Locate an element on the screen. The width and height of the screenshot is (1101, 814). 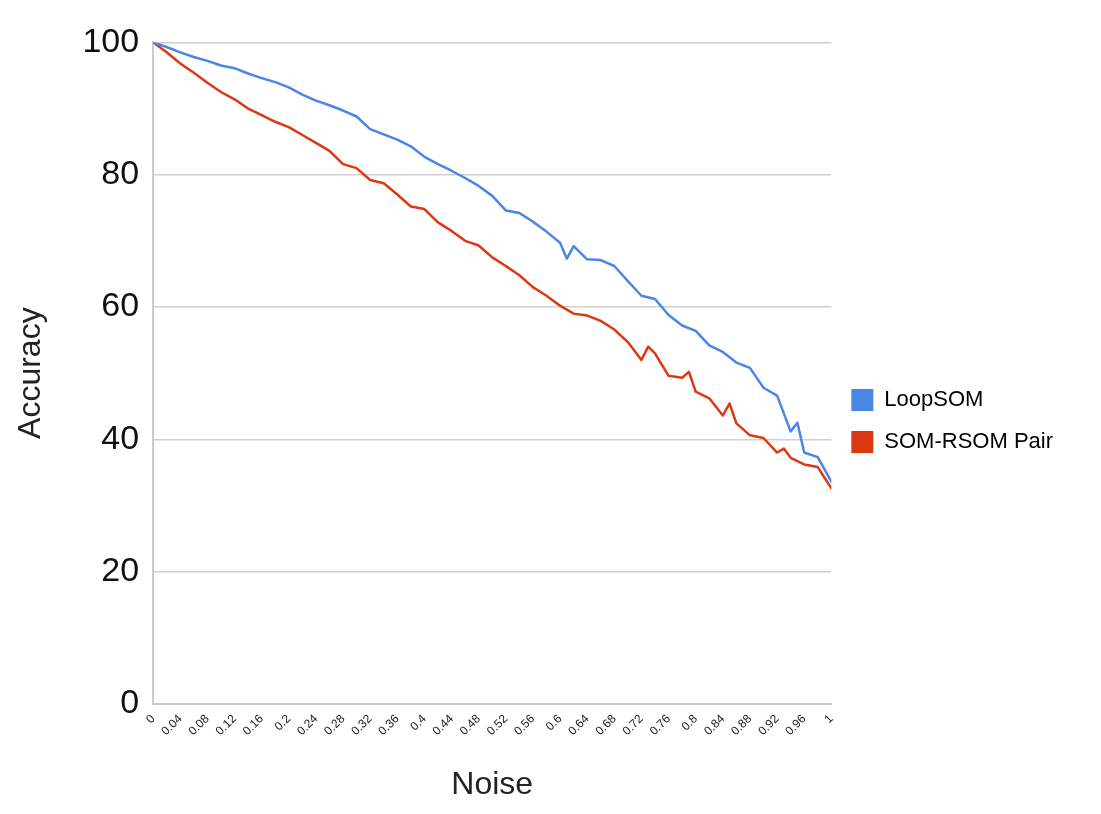
y-axis-title: Accuracy is located at coordinates (29, 373).